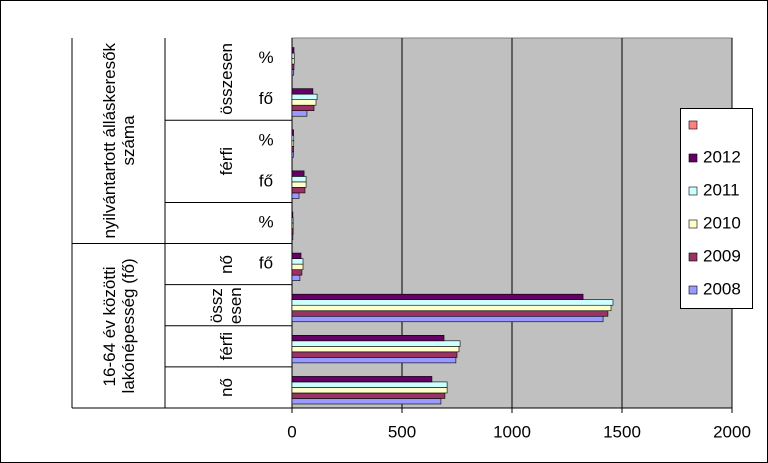  Describe the element at coordinates (722, 156) in the screenshot. I see `legend-label: 2012` at that location.